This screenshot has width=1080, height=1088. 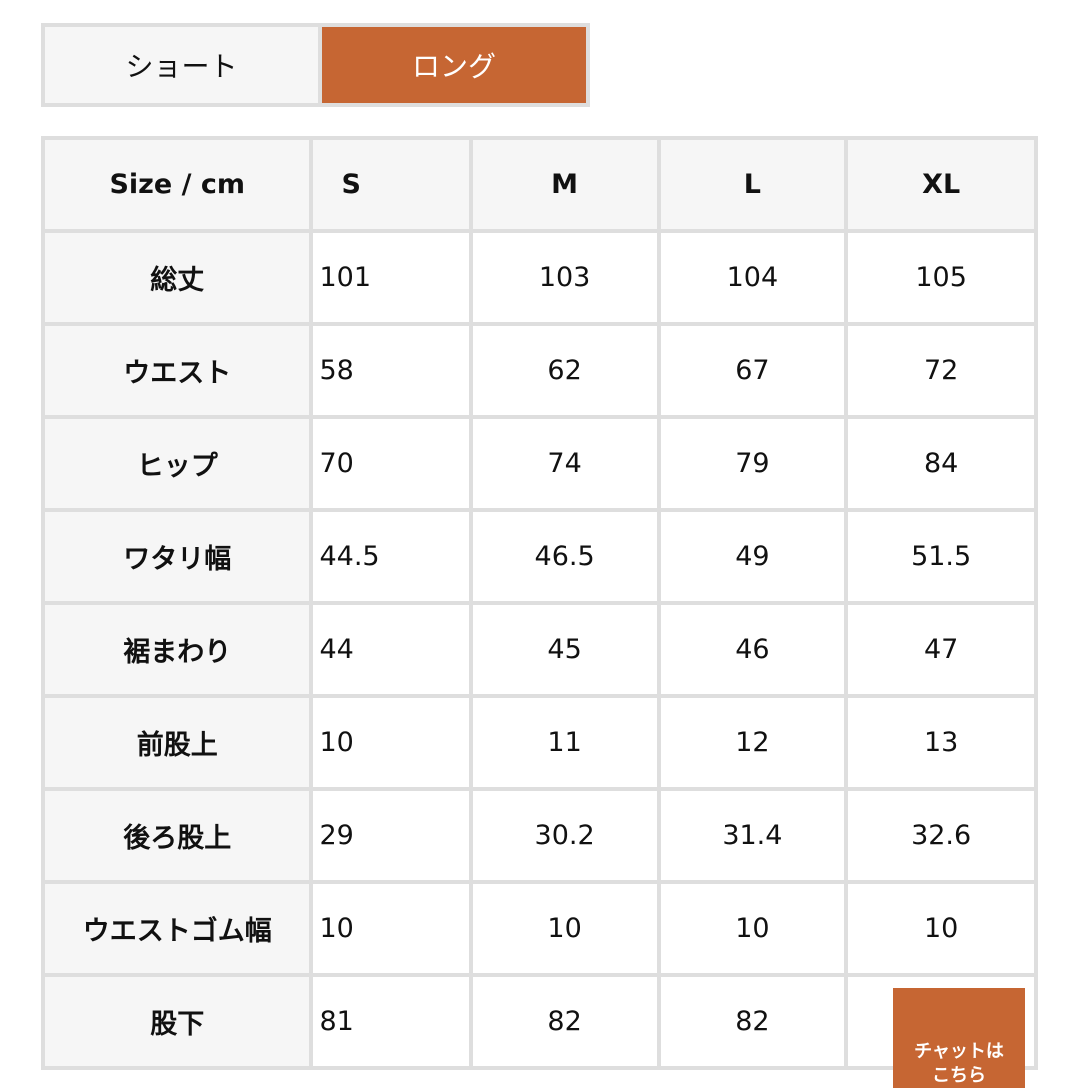 I want to click on header-l: L, so click(x=752, y=184).